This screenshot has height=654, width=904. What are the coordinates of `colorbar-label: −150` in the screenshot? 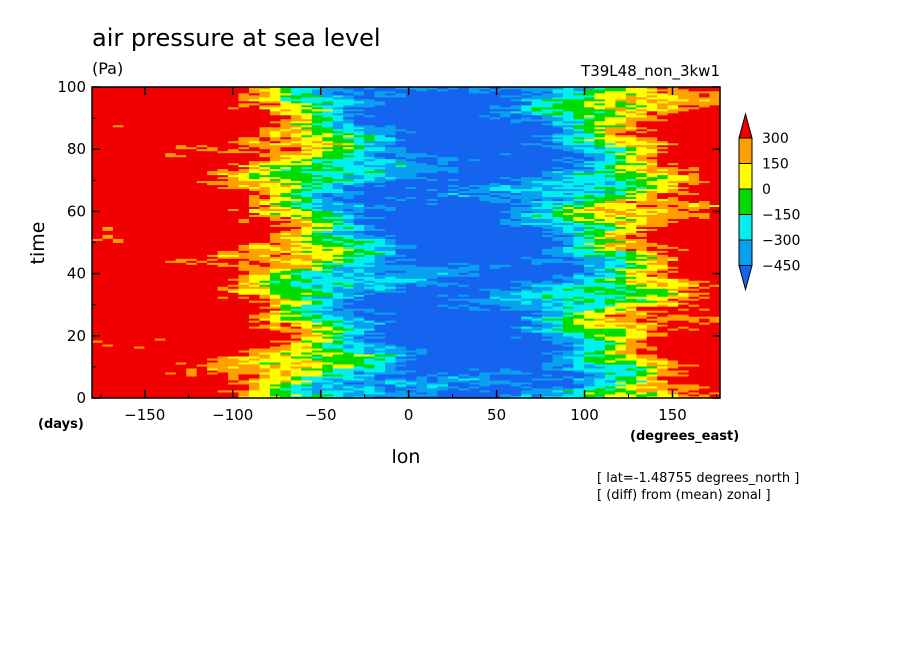 It's located at (781, 216).